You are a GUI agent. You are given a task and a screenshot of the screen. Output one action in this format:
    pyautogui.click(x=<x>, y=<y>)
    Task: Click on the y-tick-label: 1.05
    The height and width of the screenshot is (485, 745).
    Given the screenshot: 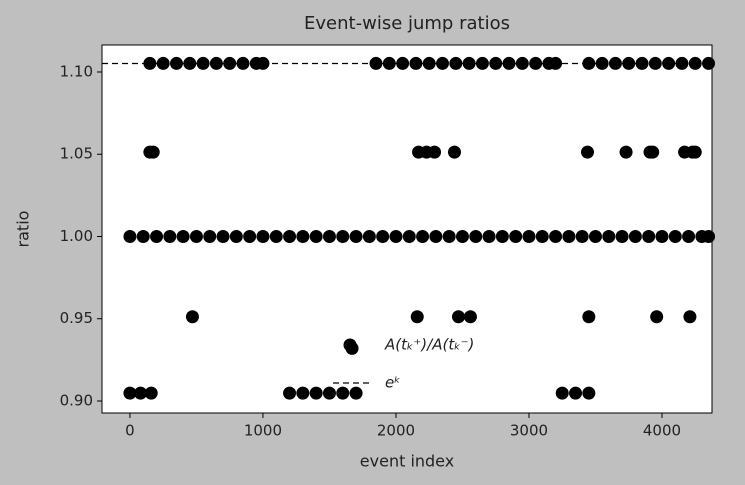 What is the action you would take?
    pyautogui.click(x=76, y=154)
    